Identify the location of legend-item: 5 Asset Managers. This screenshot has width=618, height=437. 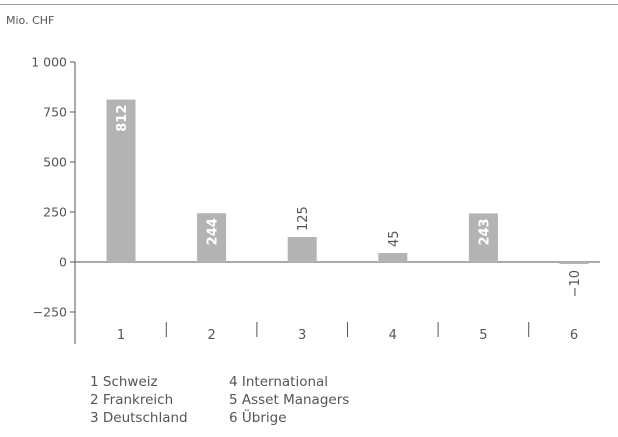
(289, 400).